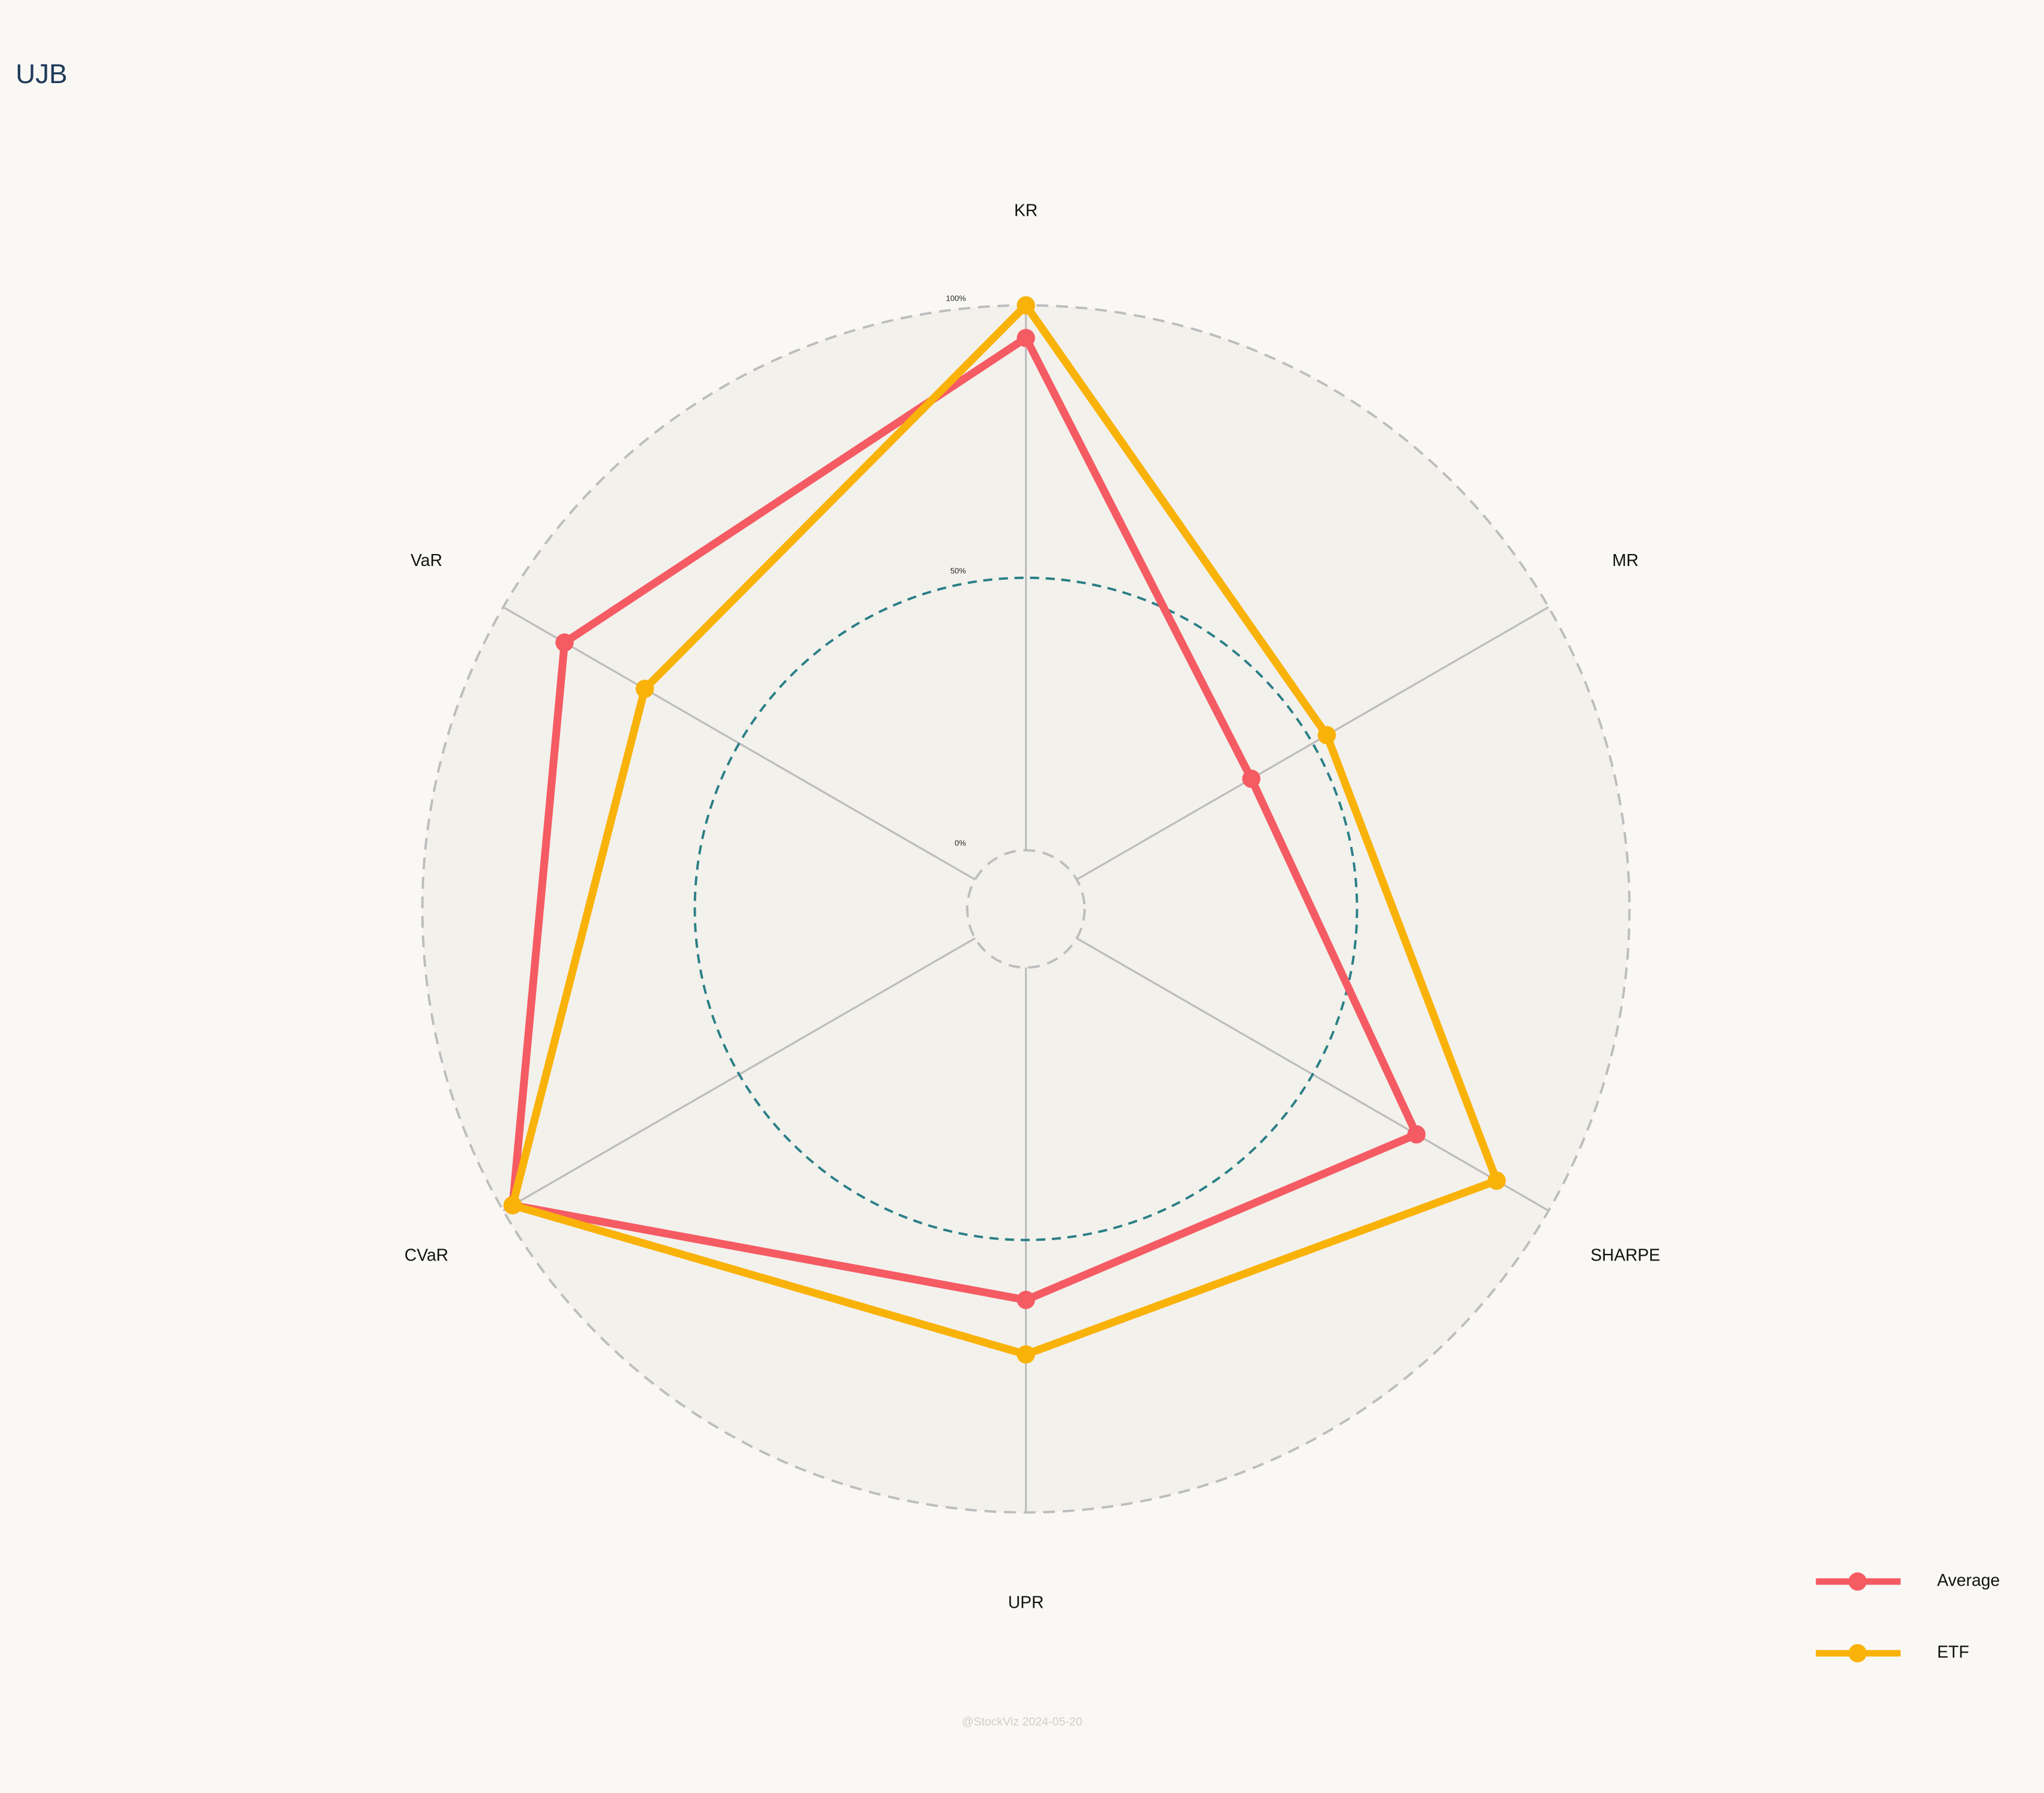 The width and height of the screenshot is (2044, 1793). What do you see at coordinates (1625, 1255) in the screenshot?
I see `category-label: SHARPE` at bounding box center [1625, 1255].